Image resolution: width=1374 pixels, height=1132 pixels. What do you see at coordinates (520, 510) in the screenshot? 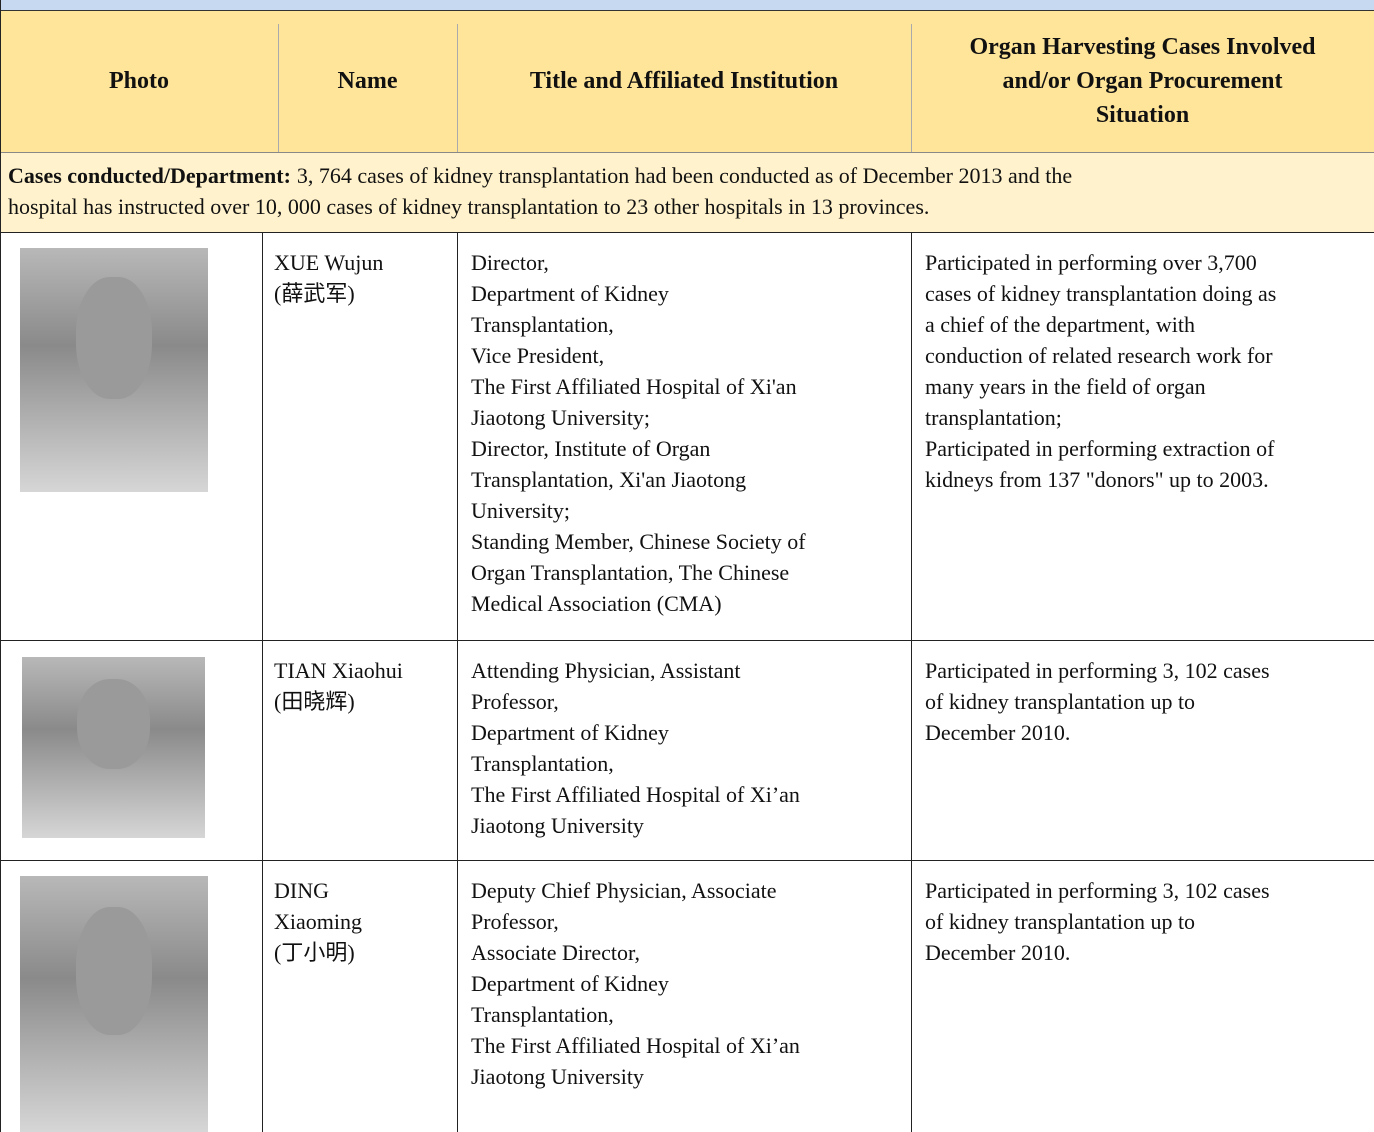
I see `person-title: University;` at bounding box center [520, 510].